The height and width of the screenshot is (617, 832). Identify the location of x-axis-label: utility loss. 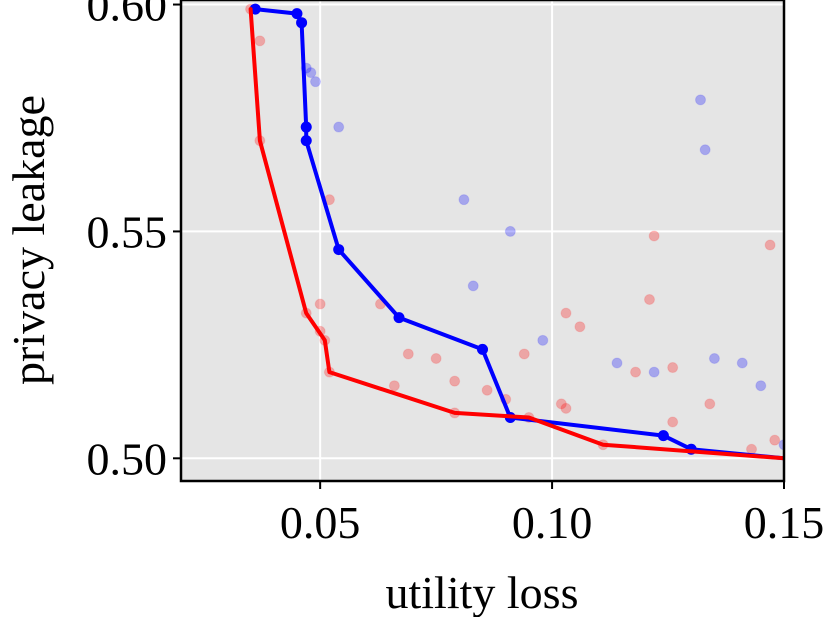
(482, 592).